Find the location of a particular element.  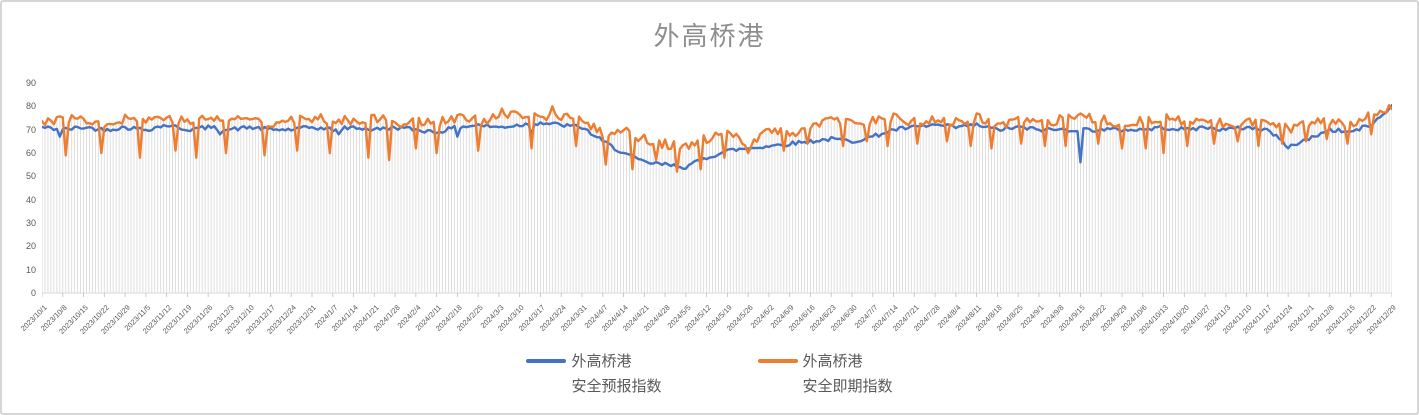

legend-line-swatch-current is located at coordinates (777, 361).